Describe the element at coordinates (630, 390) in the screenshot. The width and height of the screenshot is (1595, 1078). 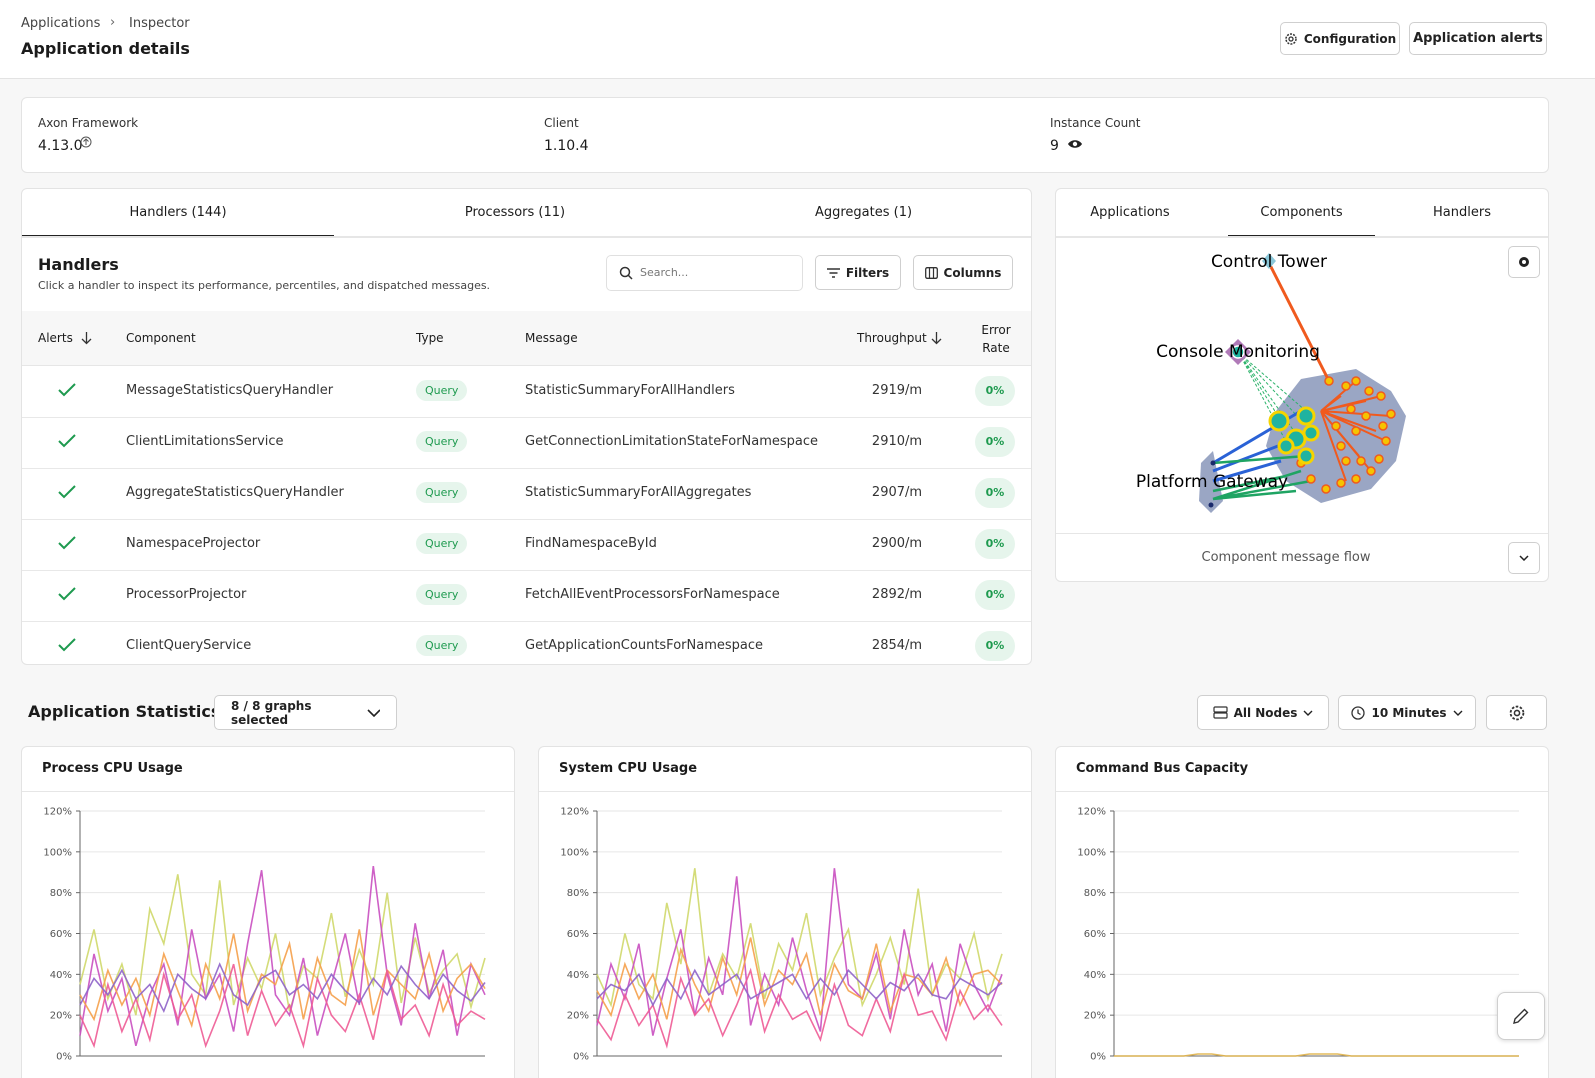
I see `message-name: StatisticSummaryForAllHandlers` at that location.